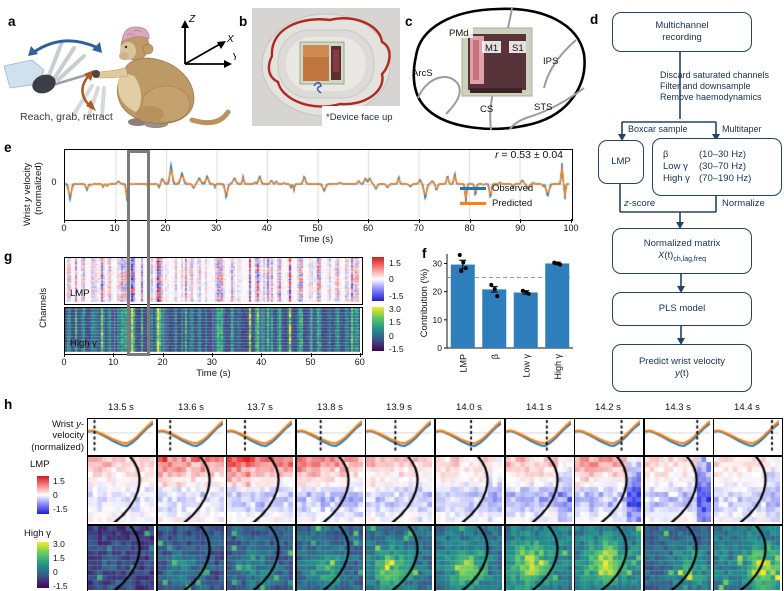  I want to click on cs-label: CS, so click(486, 109).